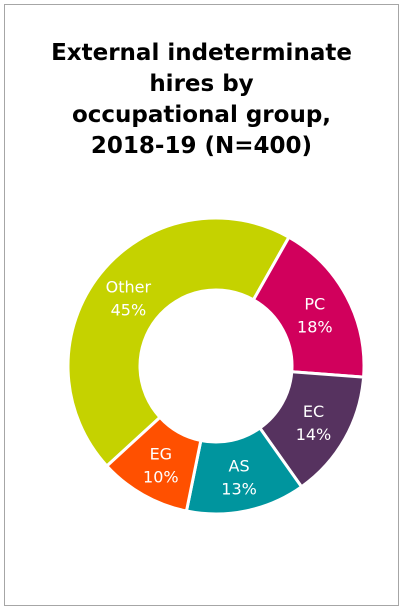 This screenshot has height=610, width=403. Describe the element at coordinates (315, 326) in the screenshot. I see `slice-value-pc: 18%` at that location.